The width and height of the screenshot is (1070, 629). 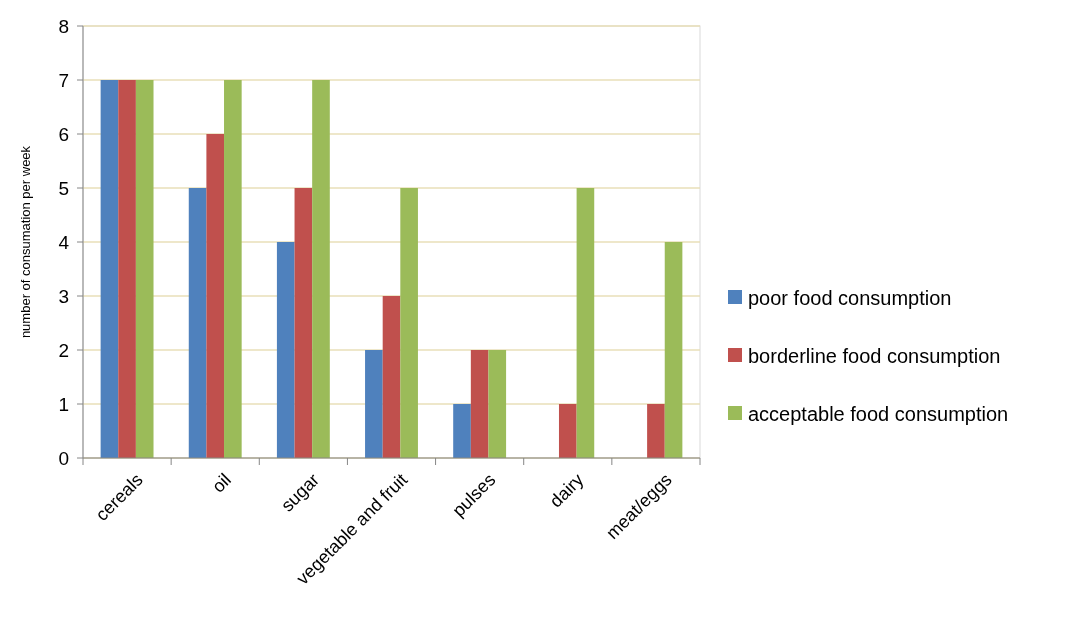 I want to click on y-tick-label: 3, so click(x=63, y=296).